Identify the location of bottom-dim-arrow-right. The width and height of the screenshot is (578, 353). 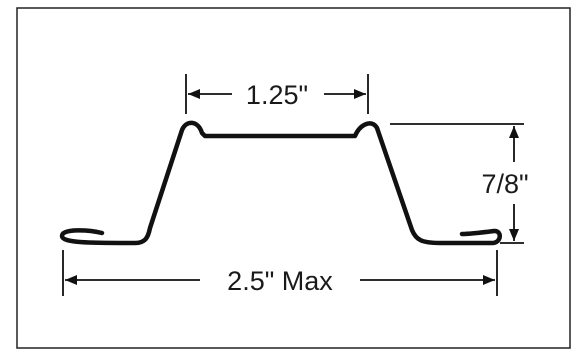
(489, 280).